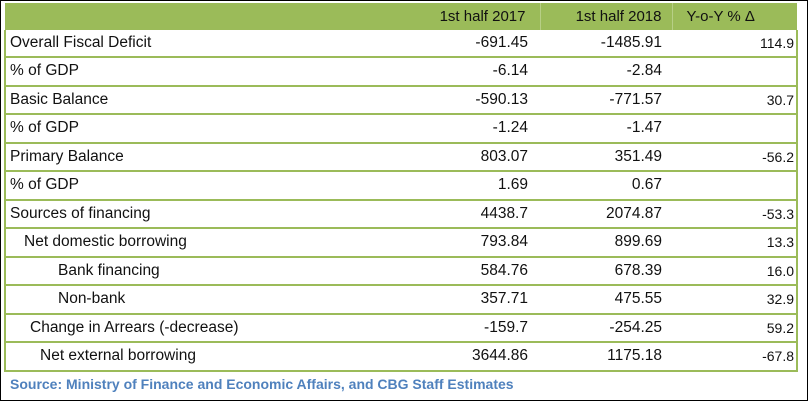  Describe the element at coordinates (606, 72) in the screenshot. I see `value-2018: -2.84` at that location.